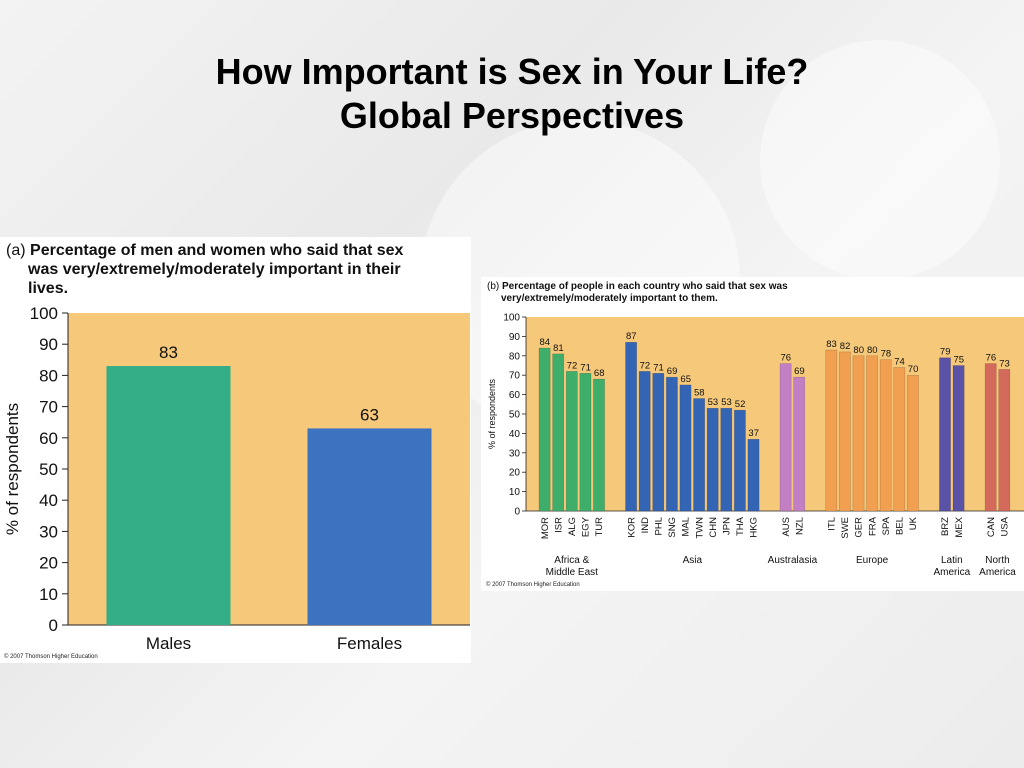  Describe the element at coordinates (952, 560) in the screenshot. I see `chart-b-group-label: Latin` at that location.